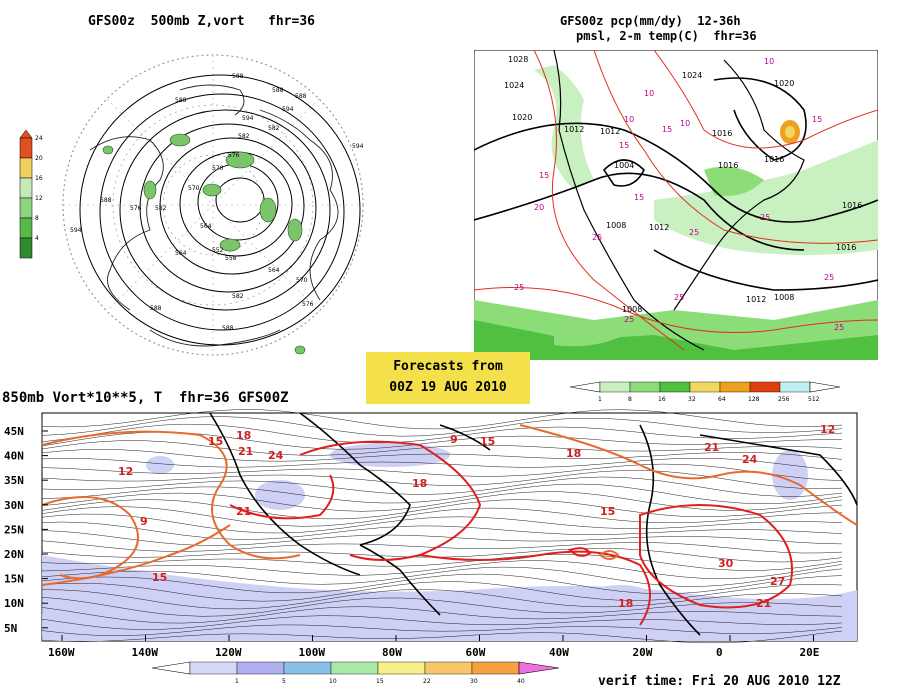 Image resolution: width=900 pixels, height=700 pixels. Describe the element at coordinates (518, 59) in the screenshot. I see `isobar-label: 1028` at that location.